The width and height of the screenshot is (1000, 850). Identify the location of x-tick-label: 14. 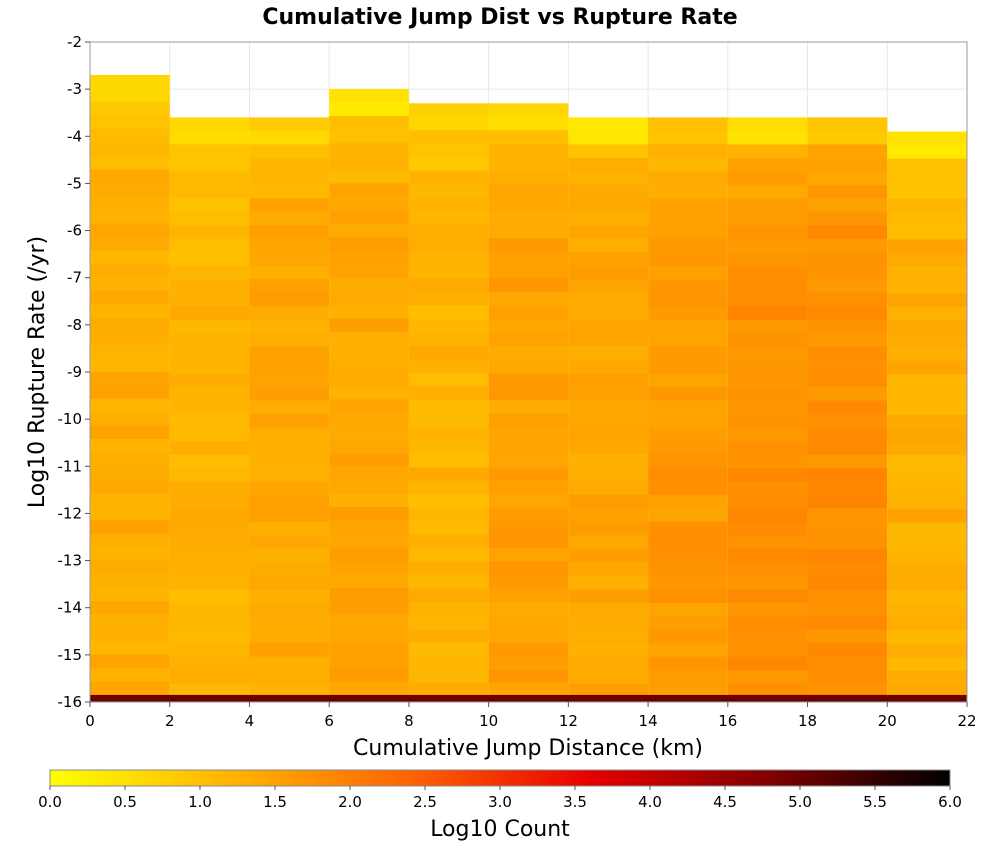
(648, 721).